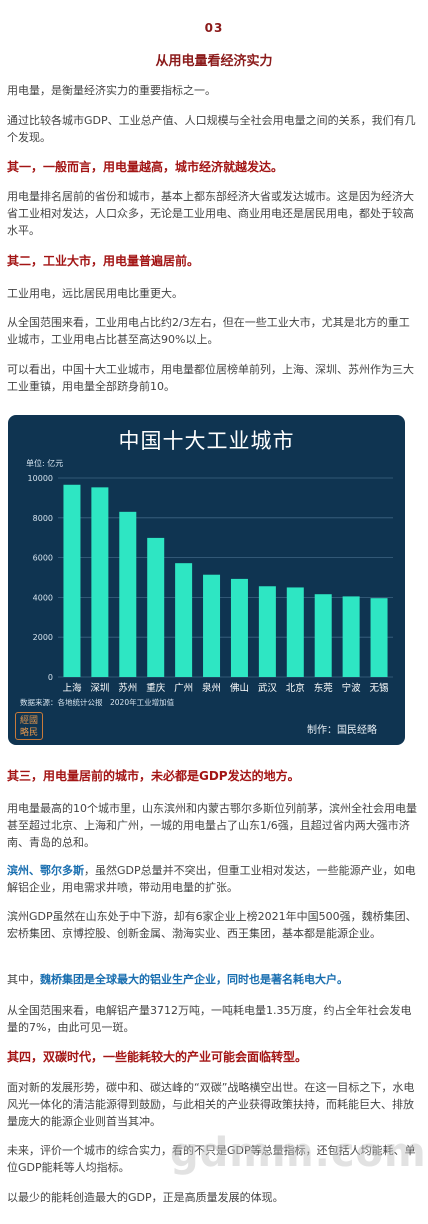 Image resolution: width=428 pixels, height=1224 pixels. What do you see at coordinates (99, 688) in the screenshot?
I see `x-tick-label: 深圳` at bounding box center [99, 688].